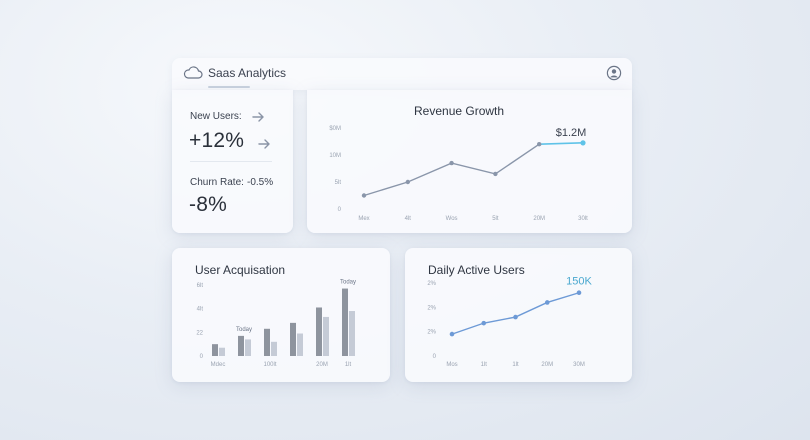  I want to click on x-tick-label: 30lt, so click(583, 219).